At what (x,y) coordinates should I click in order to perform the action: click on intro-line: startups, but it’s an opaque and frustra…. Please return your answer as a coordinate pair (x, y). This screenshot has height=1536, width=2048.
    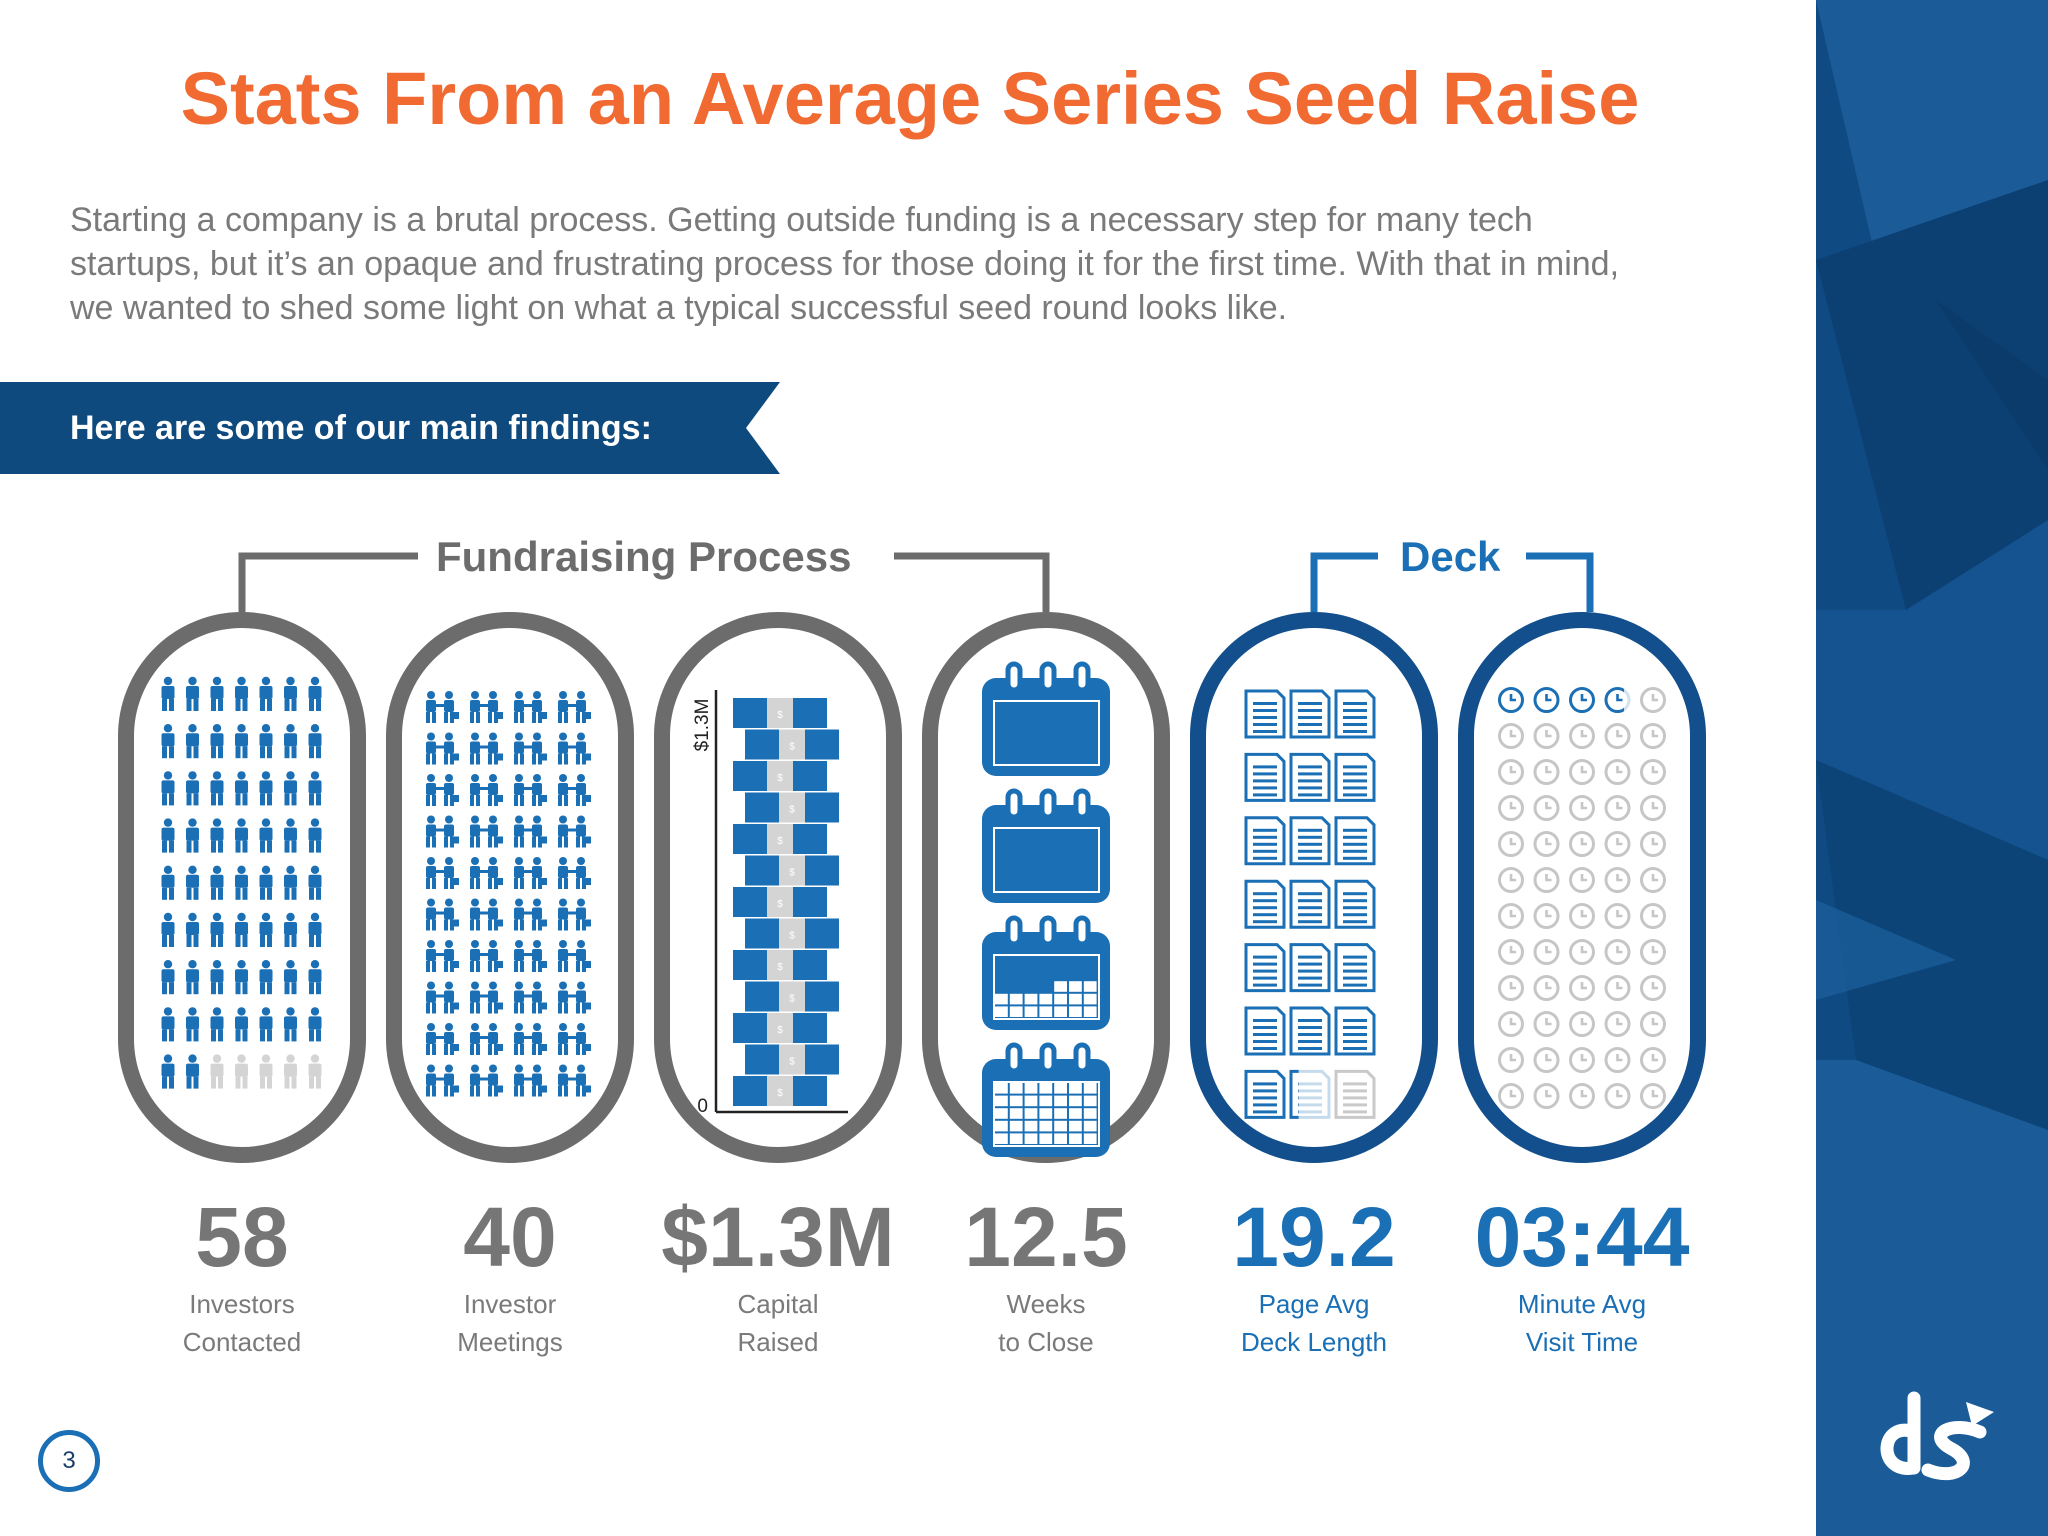
    Looking at the image, I should click on (845, 264).